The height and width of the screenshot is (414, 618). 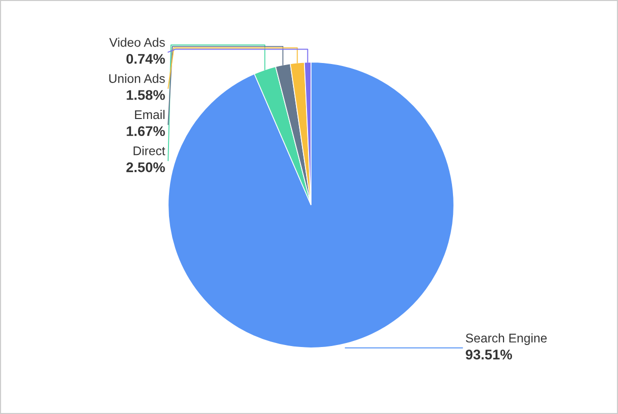 I want to click on slice-label: Union Ads, so click(x=137, y=78).